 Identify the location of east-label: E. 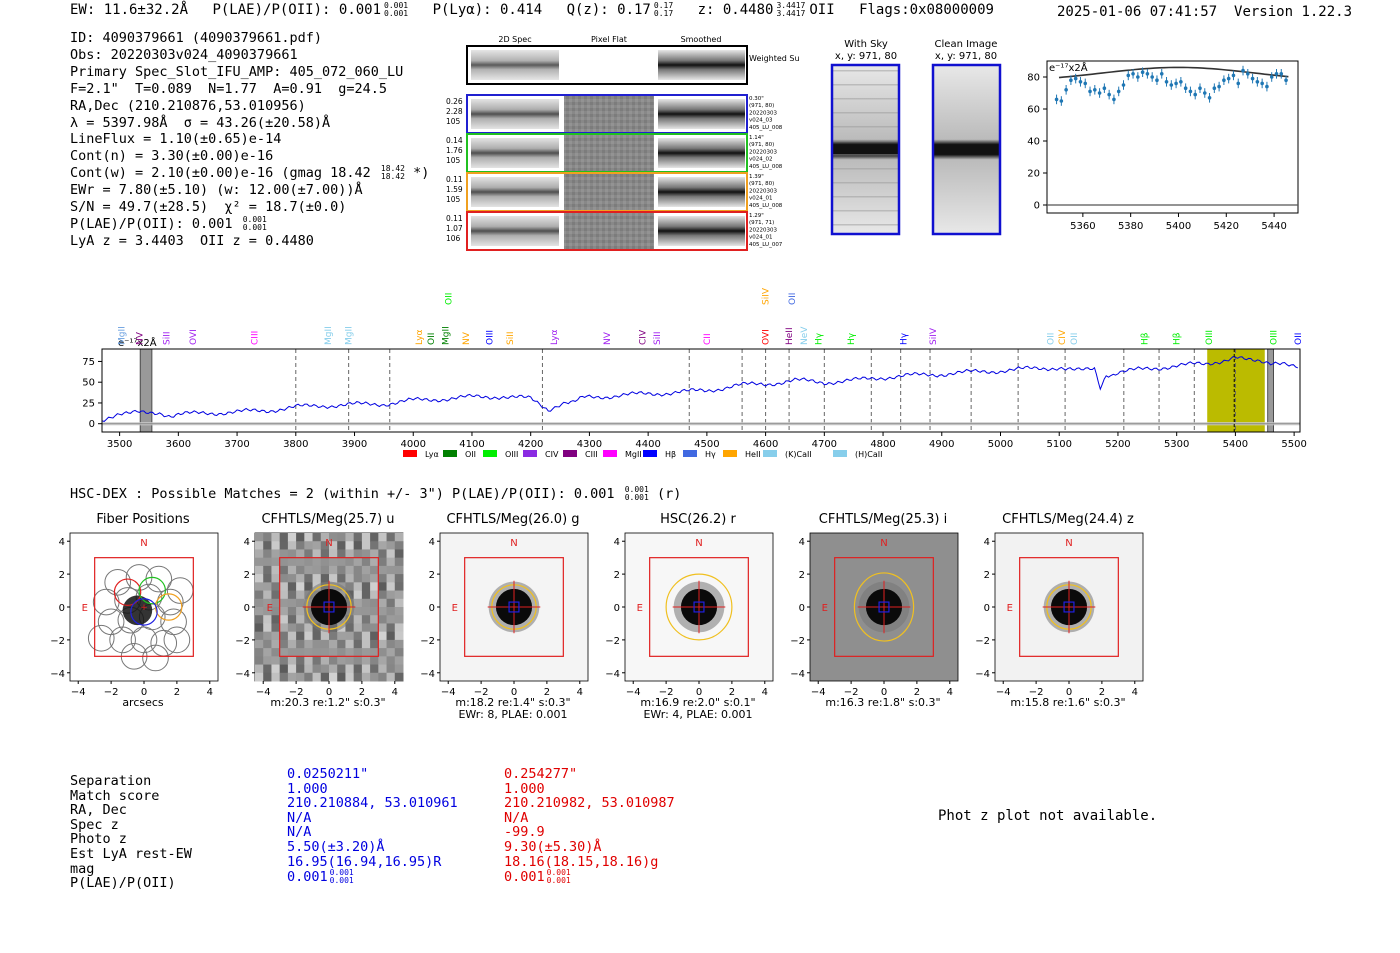
(640, 608).